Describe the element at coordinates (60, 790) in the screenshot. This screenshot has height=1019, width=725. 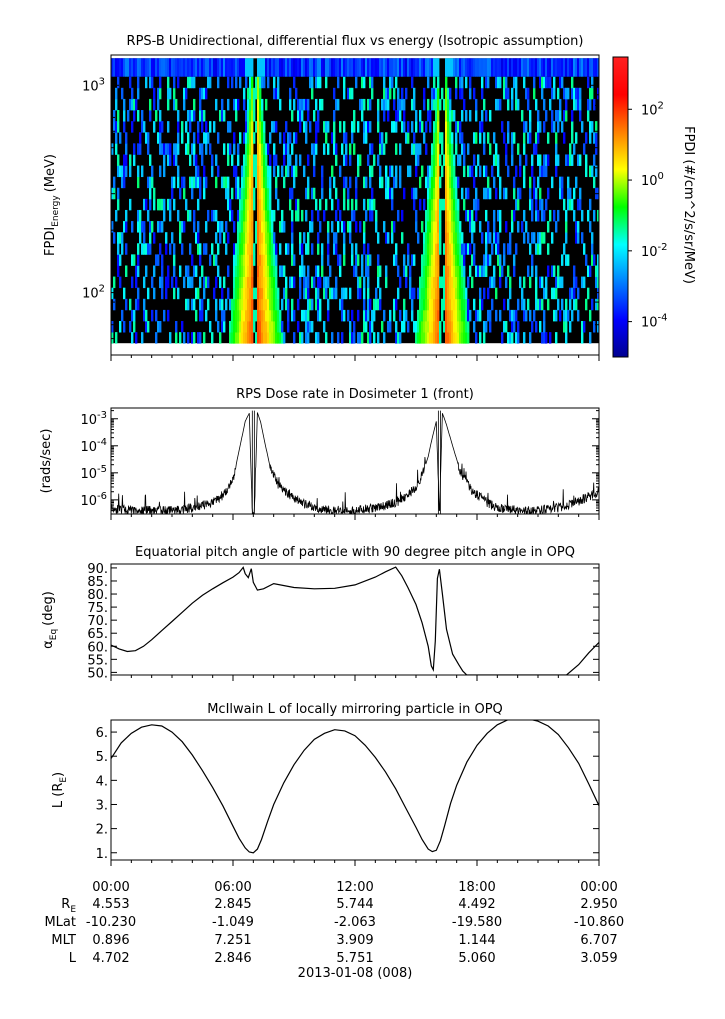
I see `panel4-ylabel: L (RE)` at that location.